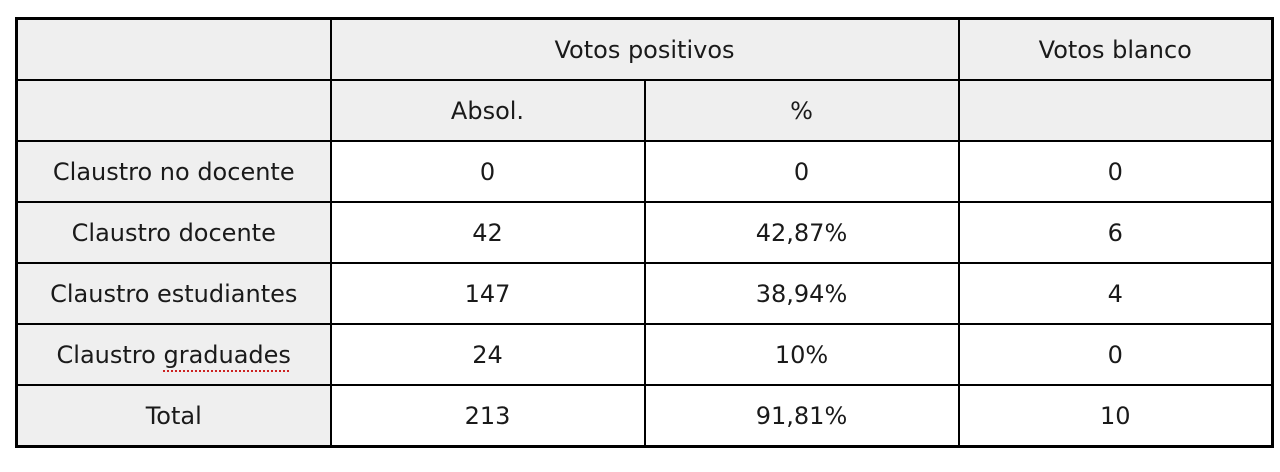 The height and width of the screenshot is (472, 1280). Describe the element at coordinates (173, 49) in the screenshot. I see `corner-empty-cell` at that location.